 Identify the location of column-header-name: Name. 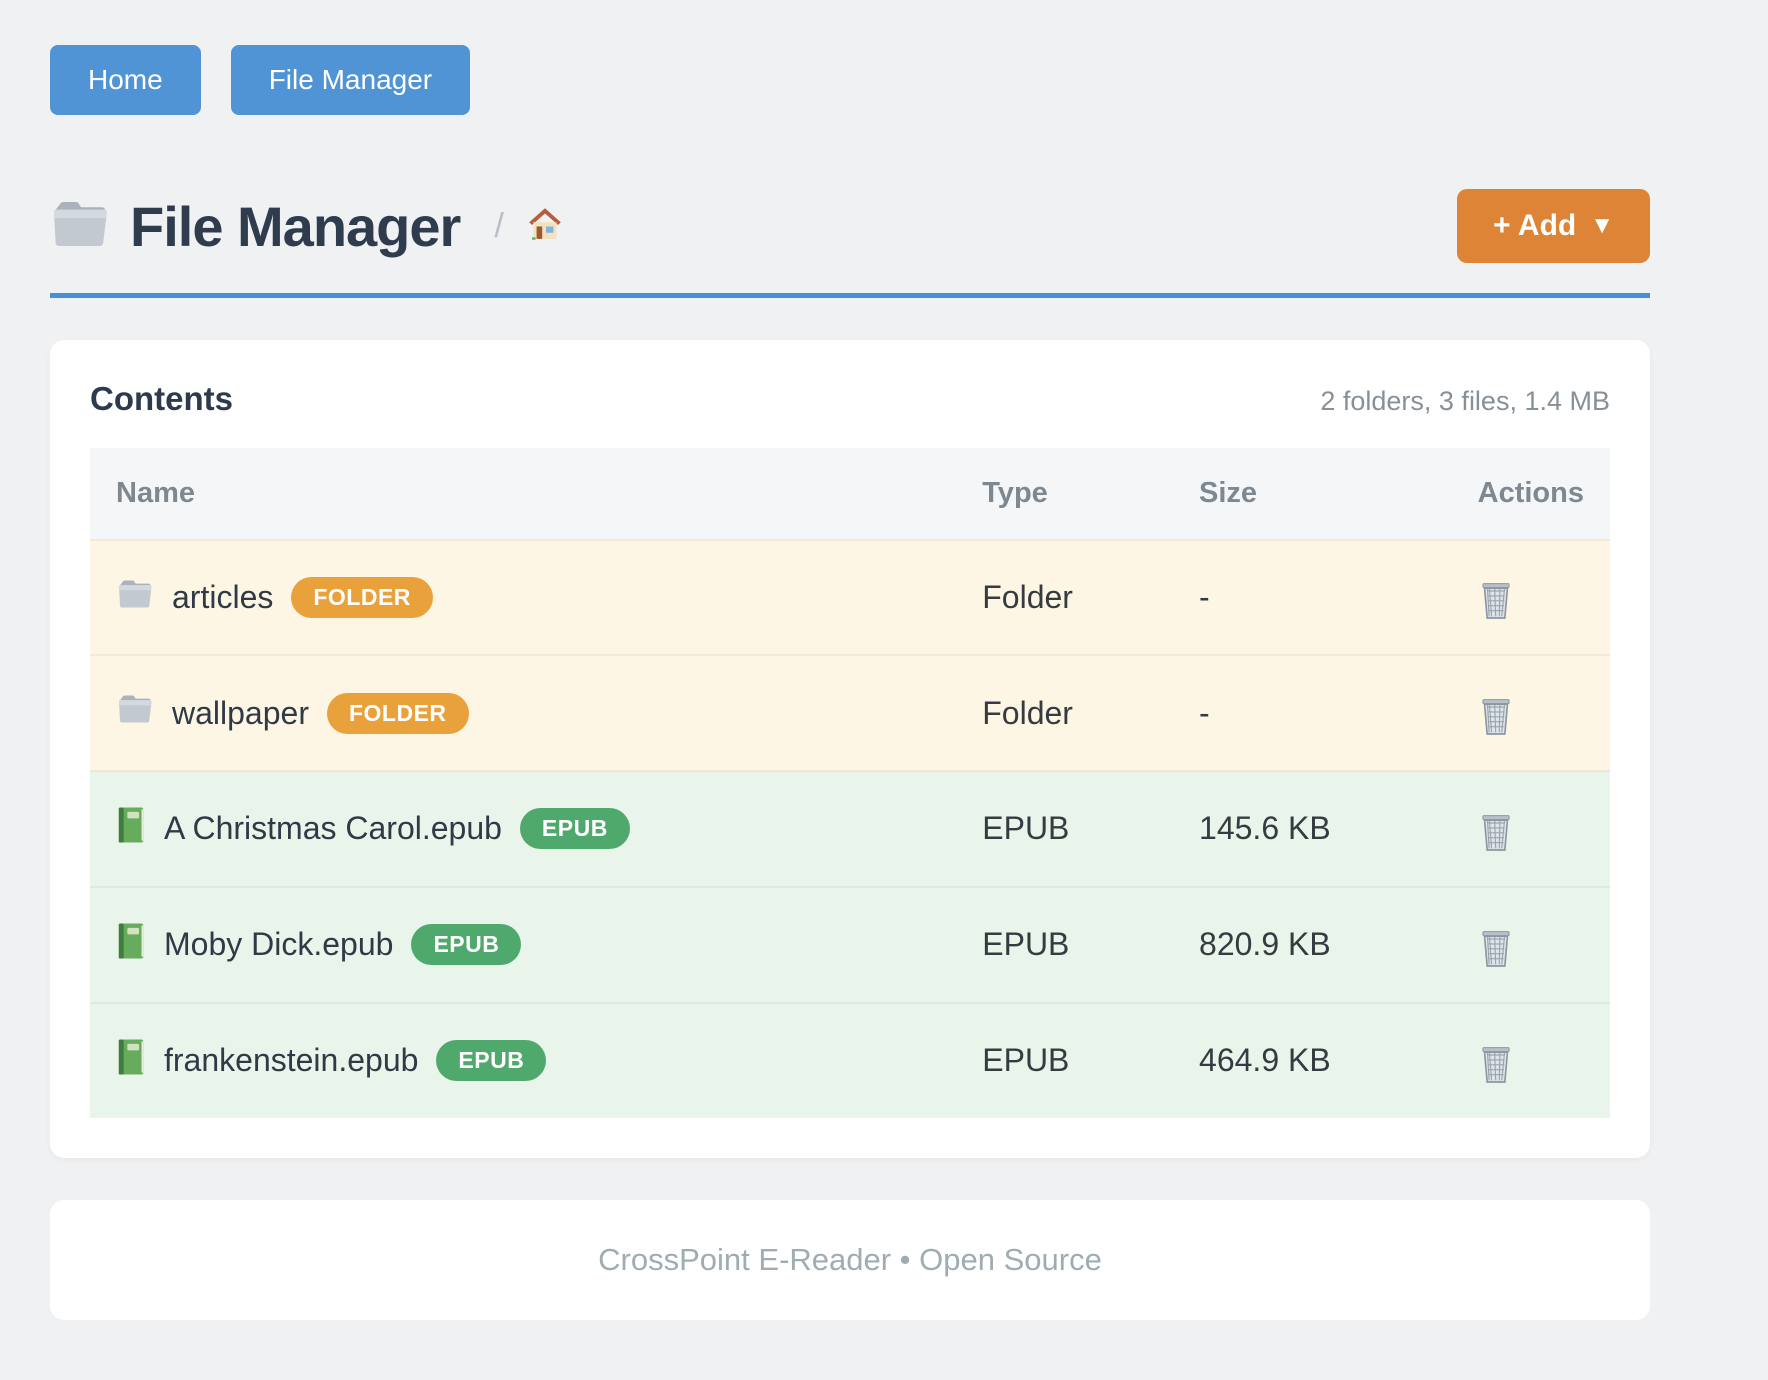
(523, 494).